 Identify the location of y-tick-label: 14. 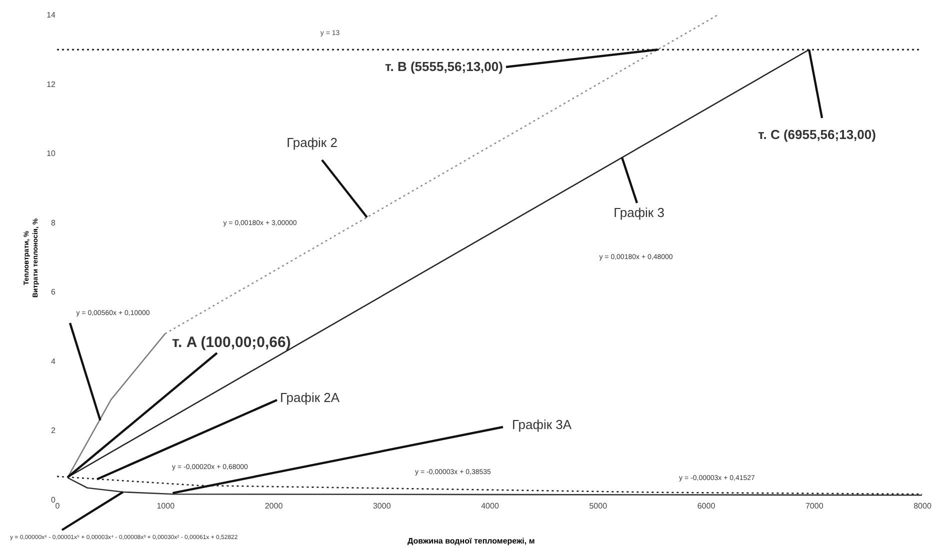
(51, 15).